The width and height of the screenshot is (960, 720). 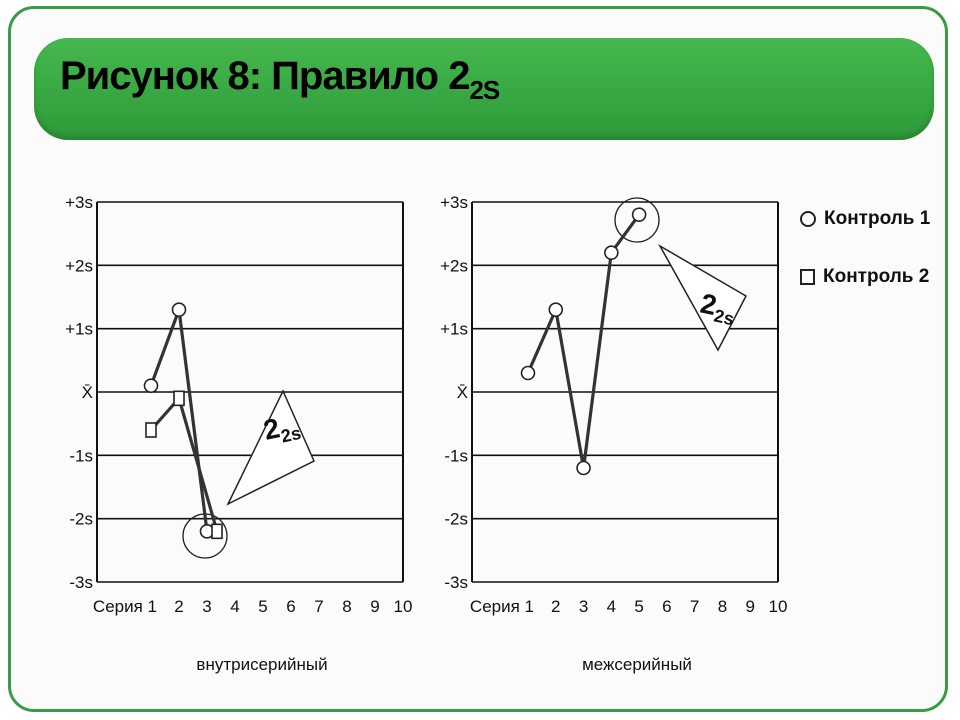 I want to click on slide-title: Рисунок 8: Правило 22S, so click(x=280, y=80).